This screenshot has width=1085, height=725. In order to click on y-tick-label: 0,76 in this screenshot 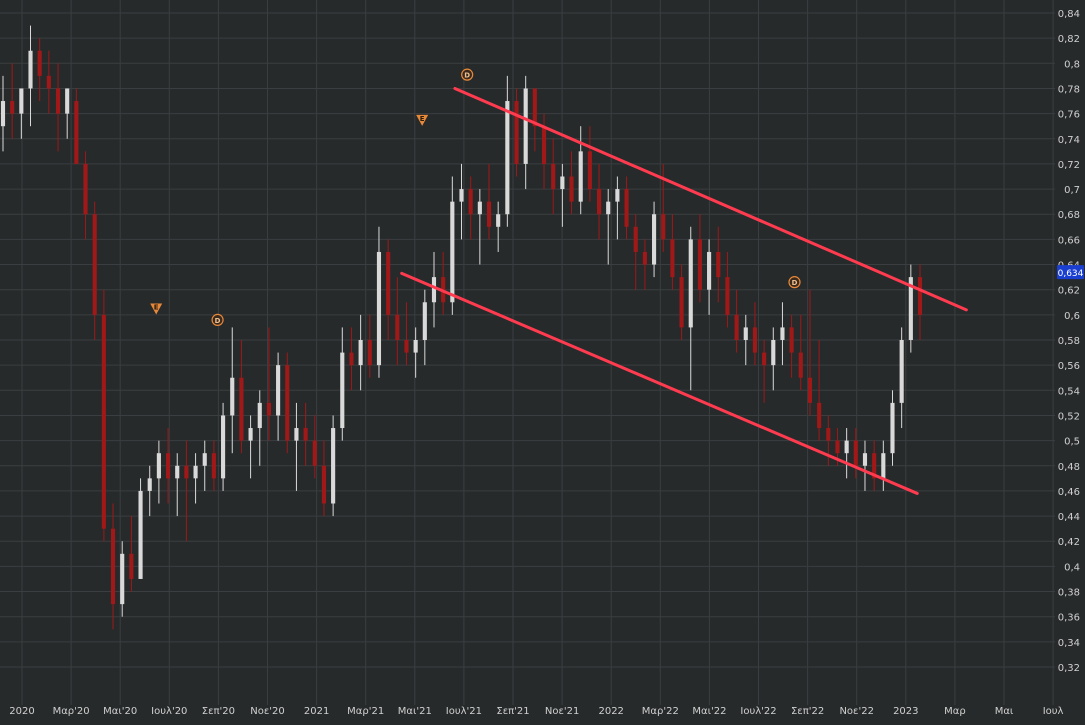, I will do `click(1069, 115)`.